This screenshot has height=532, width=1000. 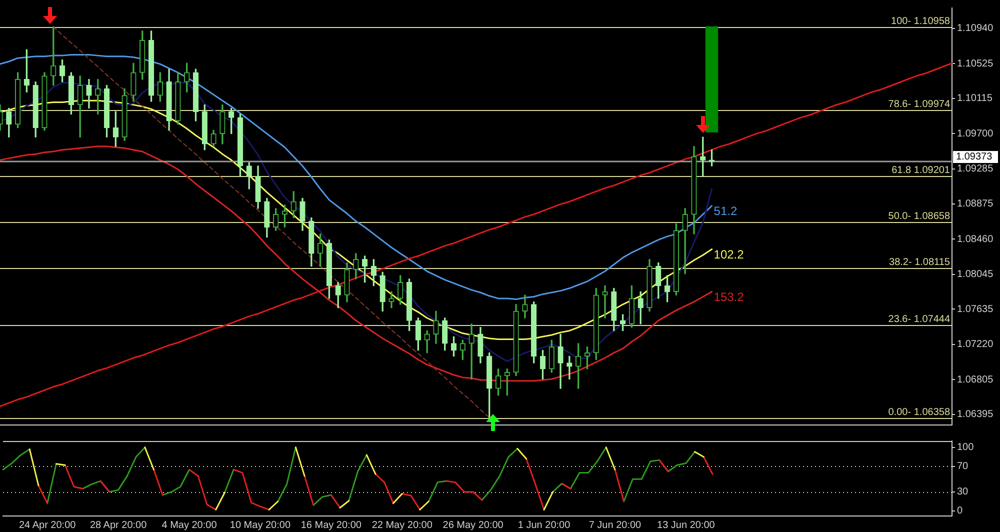 What do you see at coordinates (729, 297) in the screenshot?
I see `series-label: 153.2` at bounding box center [729, 297].